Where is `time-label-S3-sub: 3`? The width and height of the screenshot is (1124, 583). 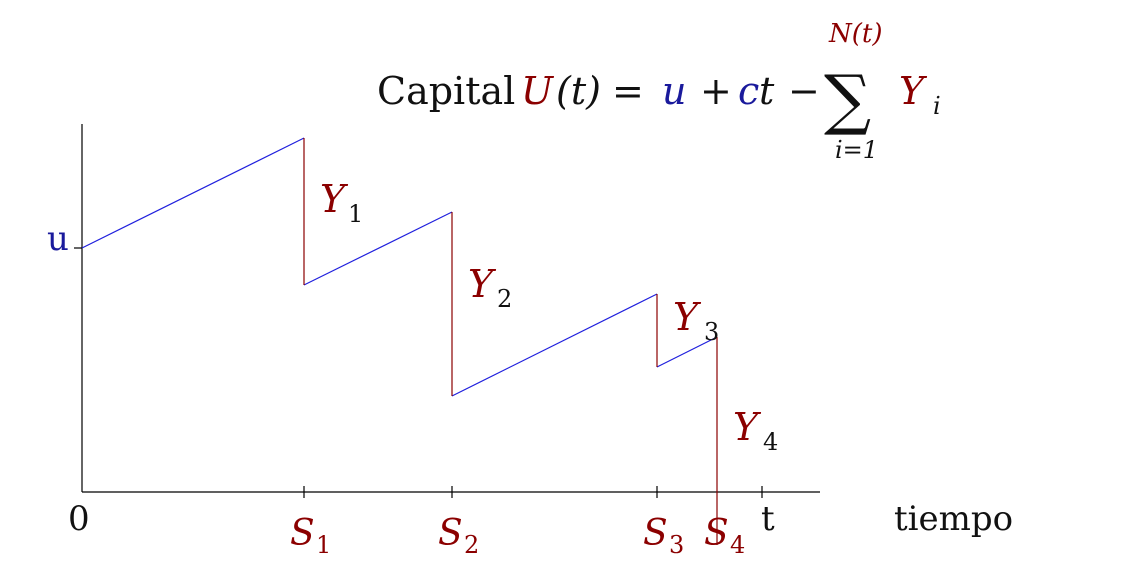
time-label-S3-sub: 3 is located at coordinates (676, 545).